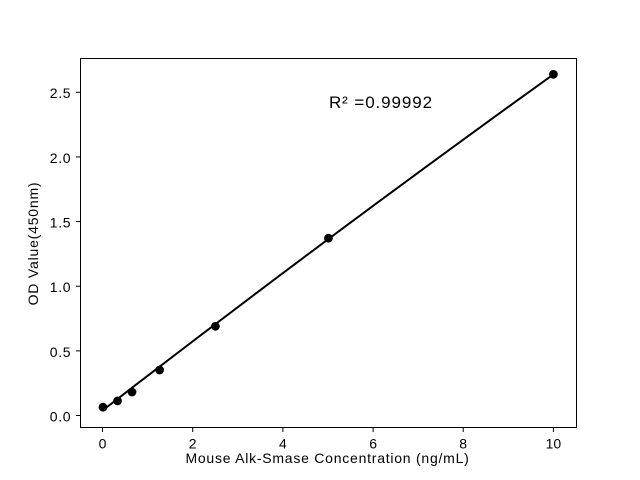 The width and height of the screenshot is (640, 480). I want to click on svg-text: 1.0, so click(61, 287).